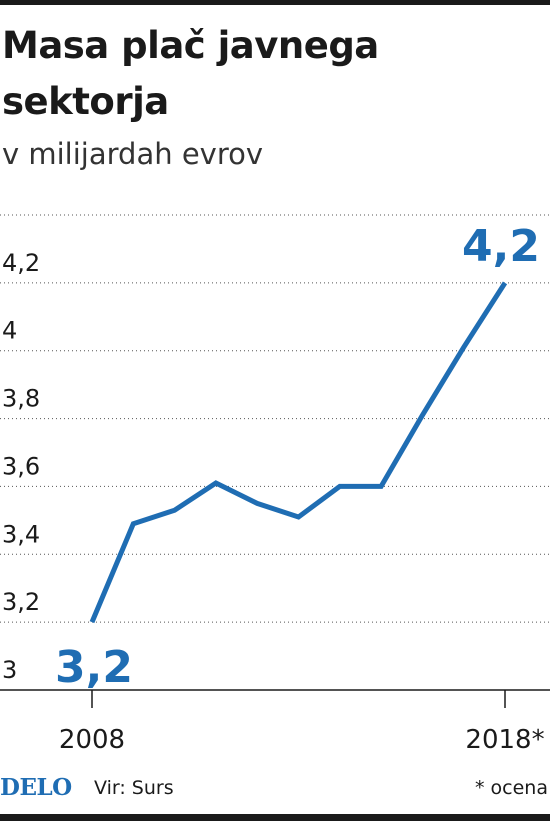 This screenshot has width=550, height=821. Describe the element at coordinates (92, 740) in the screenshot. I see `x-tick-label: 2008` at that location.